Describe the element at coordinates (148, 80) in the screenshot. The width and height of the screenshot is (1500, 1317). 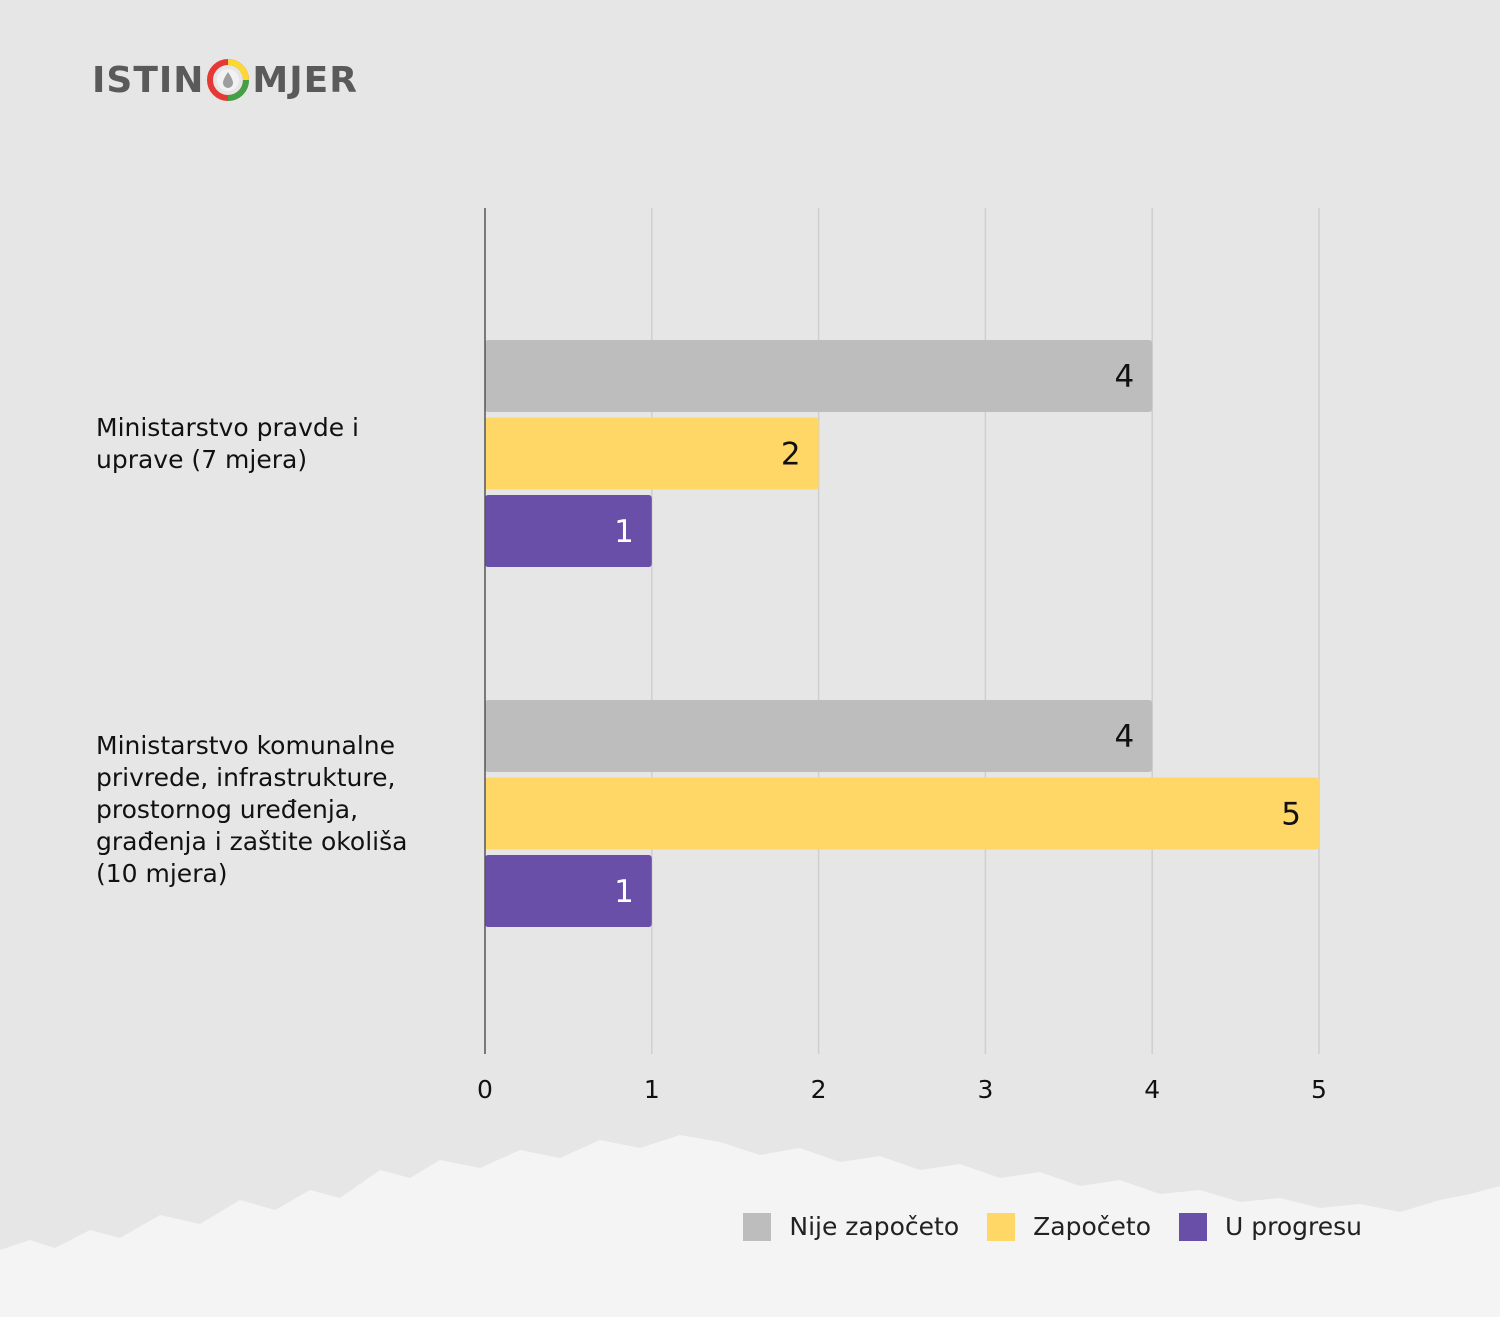
I see `logo-text-left: ISTIN` at that location.